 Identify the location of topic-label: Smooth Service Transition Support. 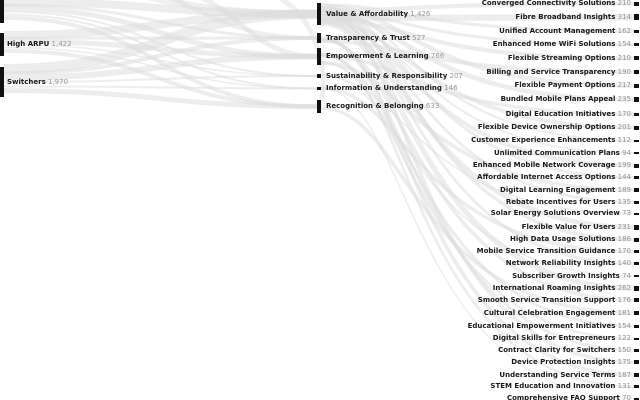
(546, 299).